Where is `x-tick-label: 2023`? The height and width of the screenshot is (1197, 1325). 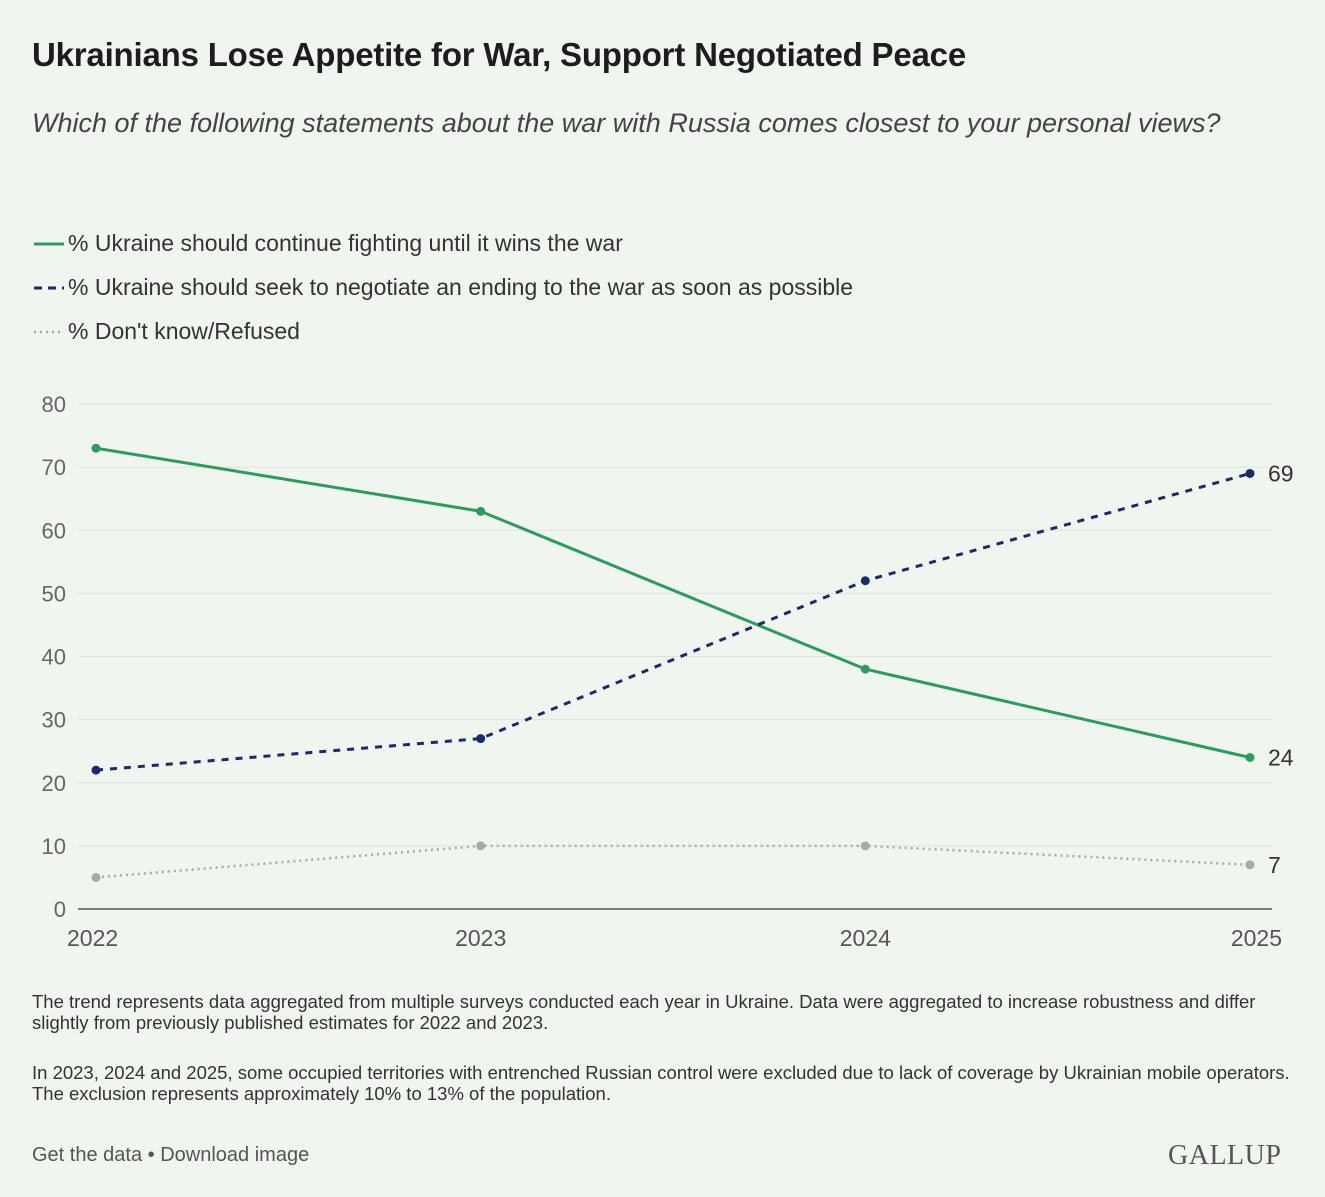
x-tick-label: 2023 is located at coordinates (480, 938).